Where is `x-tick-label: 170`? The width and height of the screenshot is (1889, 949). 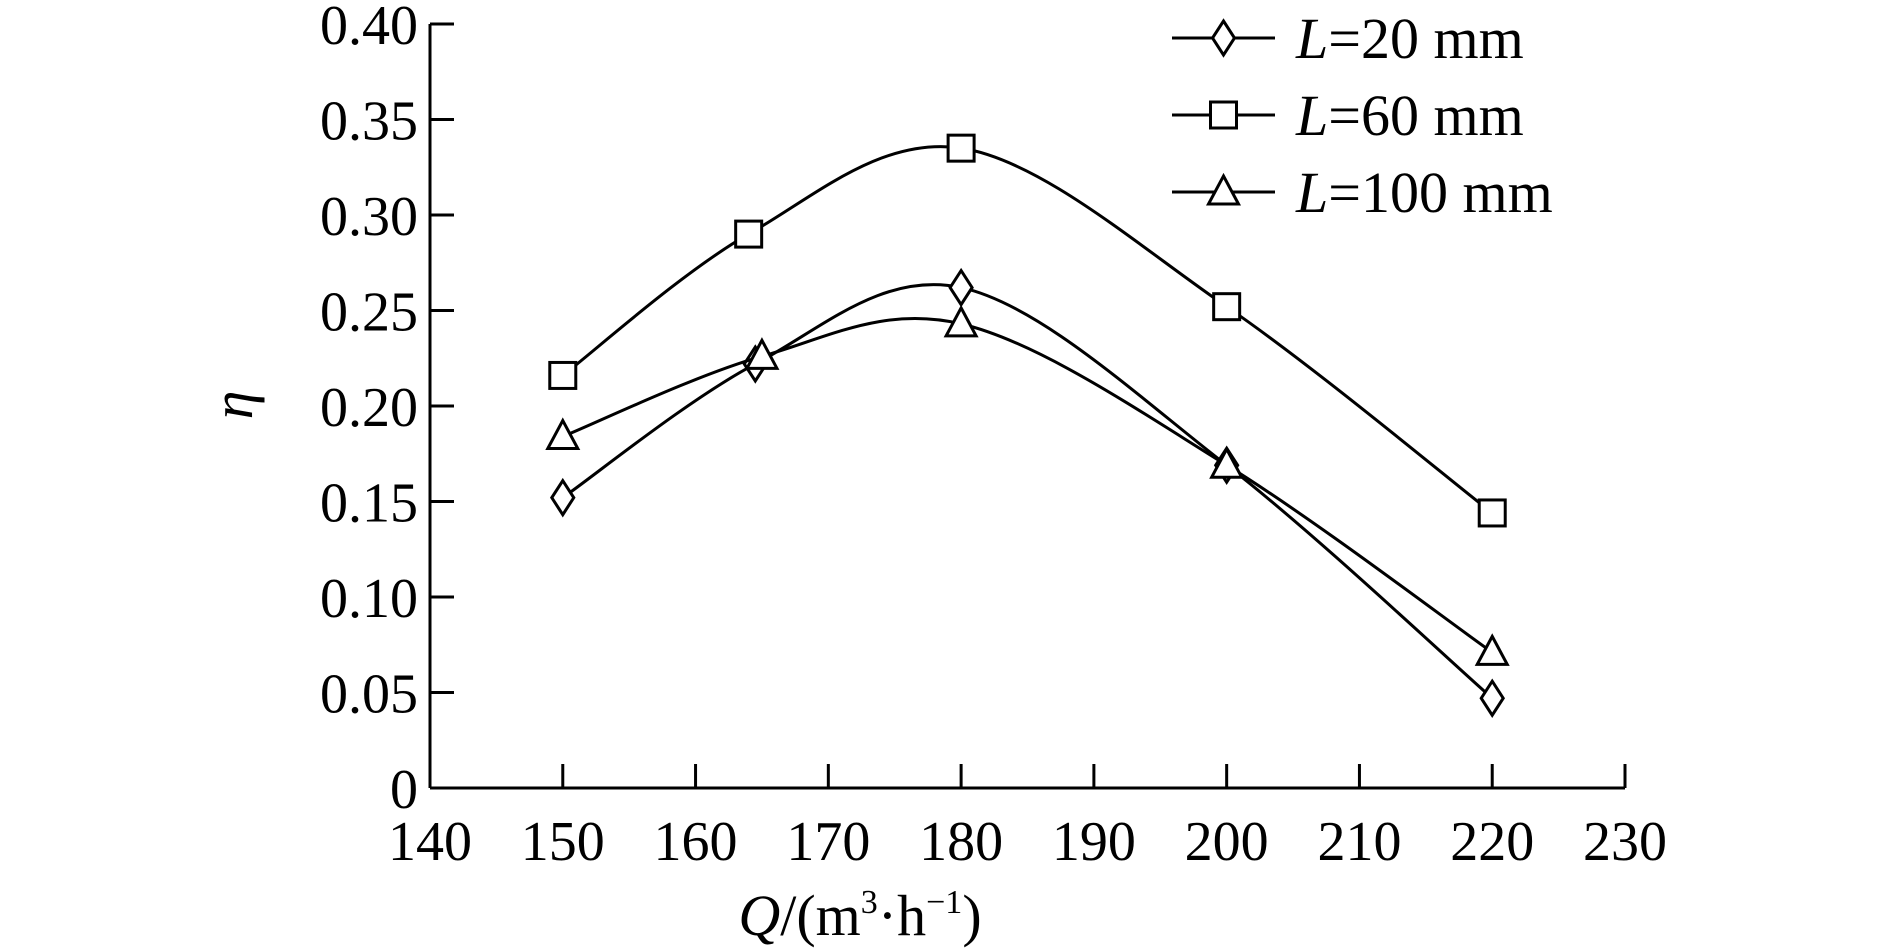 x-tick-label: 170 is located at coordinates (828, 842).